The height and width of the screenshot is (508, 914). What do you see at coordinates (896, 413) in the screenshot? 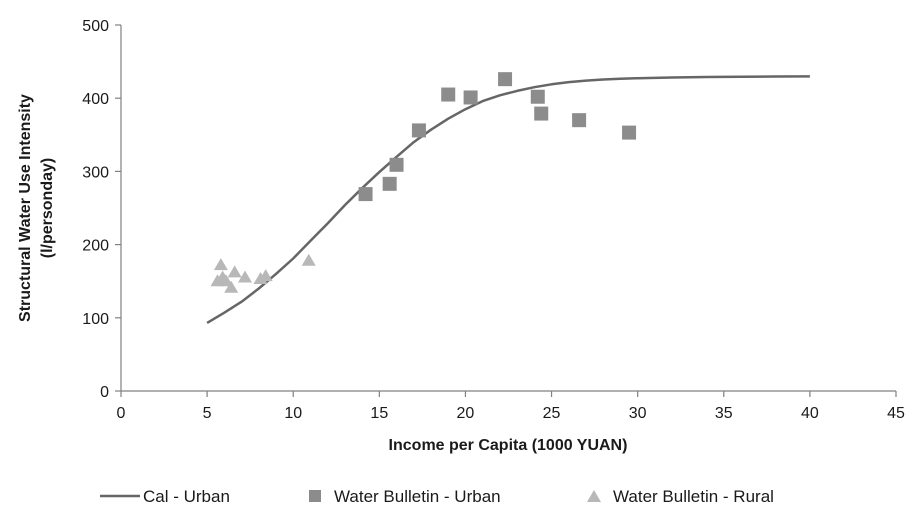
I see `x-tick-label: 45` at bounding box center [896, 413].